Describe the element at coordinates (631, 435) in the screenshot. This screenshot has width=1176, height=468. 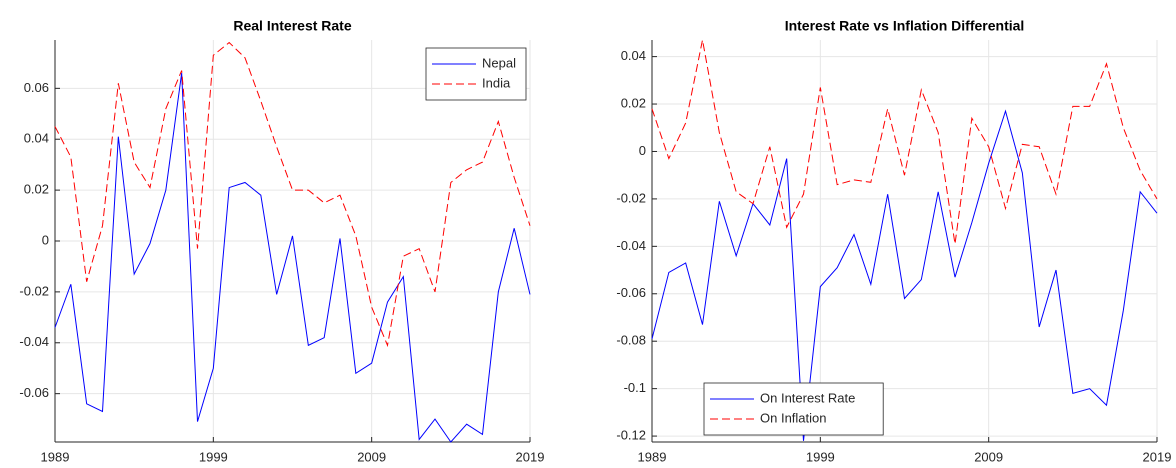
I see `y-tick-label: -0.12` at that location.